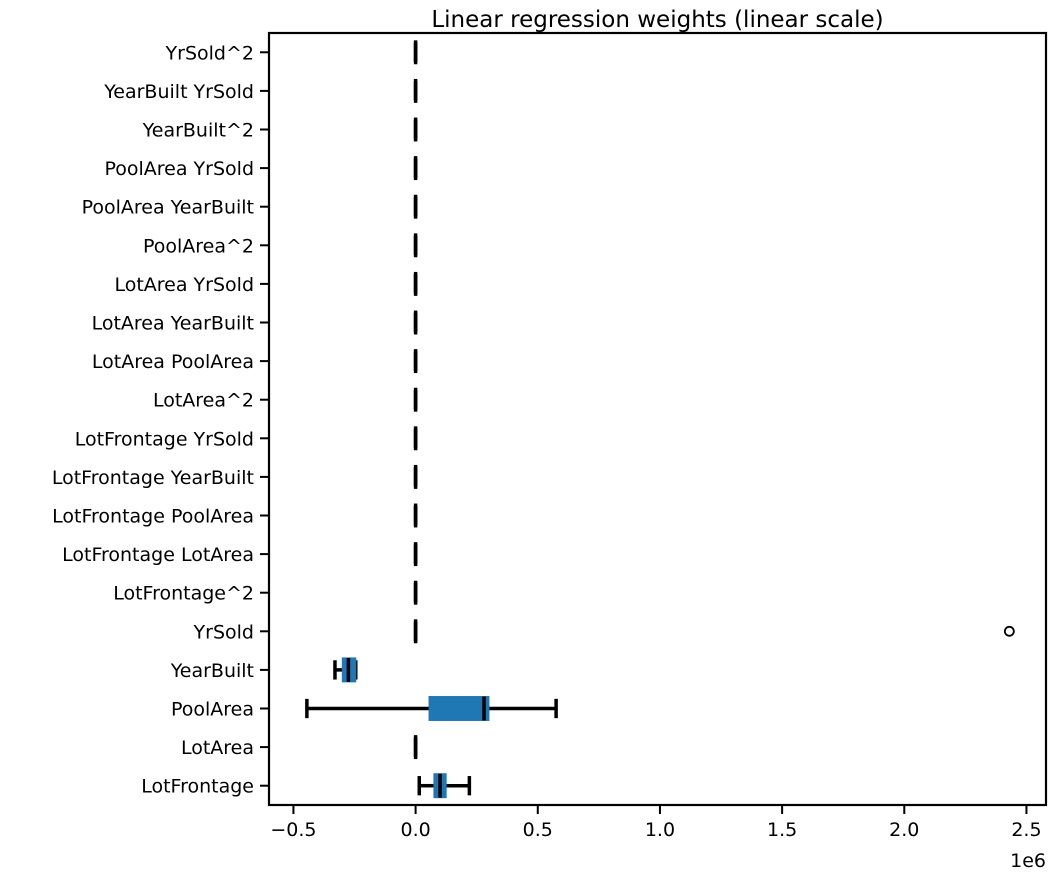 The image size is (1056, 884). Describe the element at coordinates (179, 169) in the screenshot. I see `y-tick-label: PoolArea YrSold` at that location.